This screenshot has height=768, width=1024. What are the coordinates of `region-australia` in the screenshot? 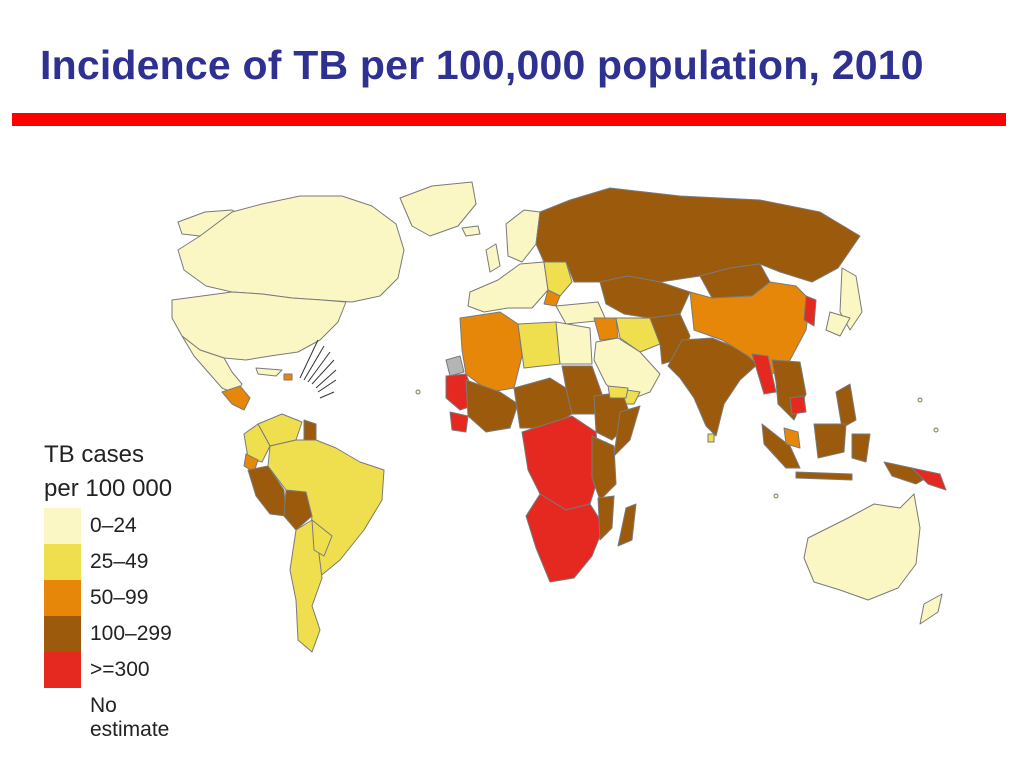 It's located at (862, 547).